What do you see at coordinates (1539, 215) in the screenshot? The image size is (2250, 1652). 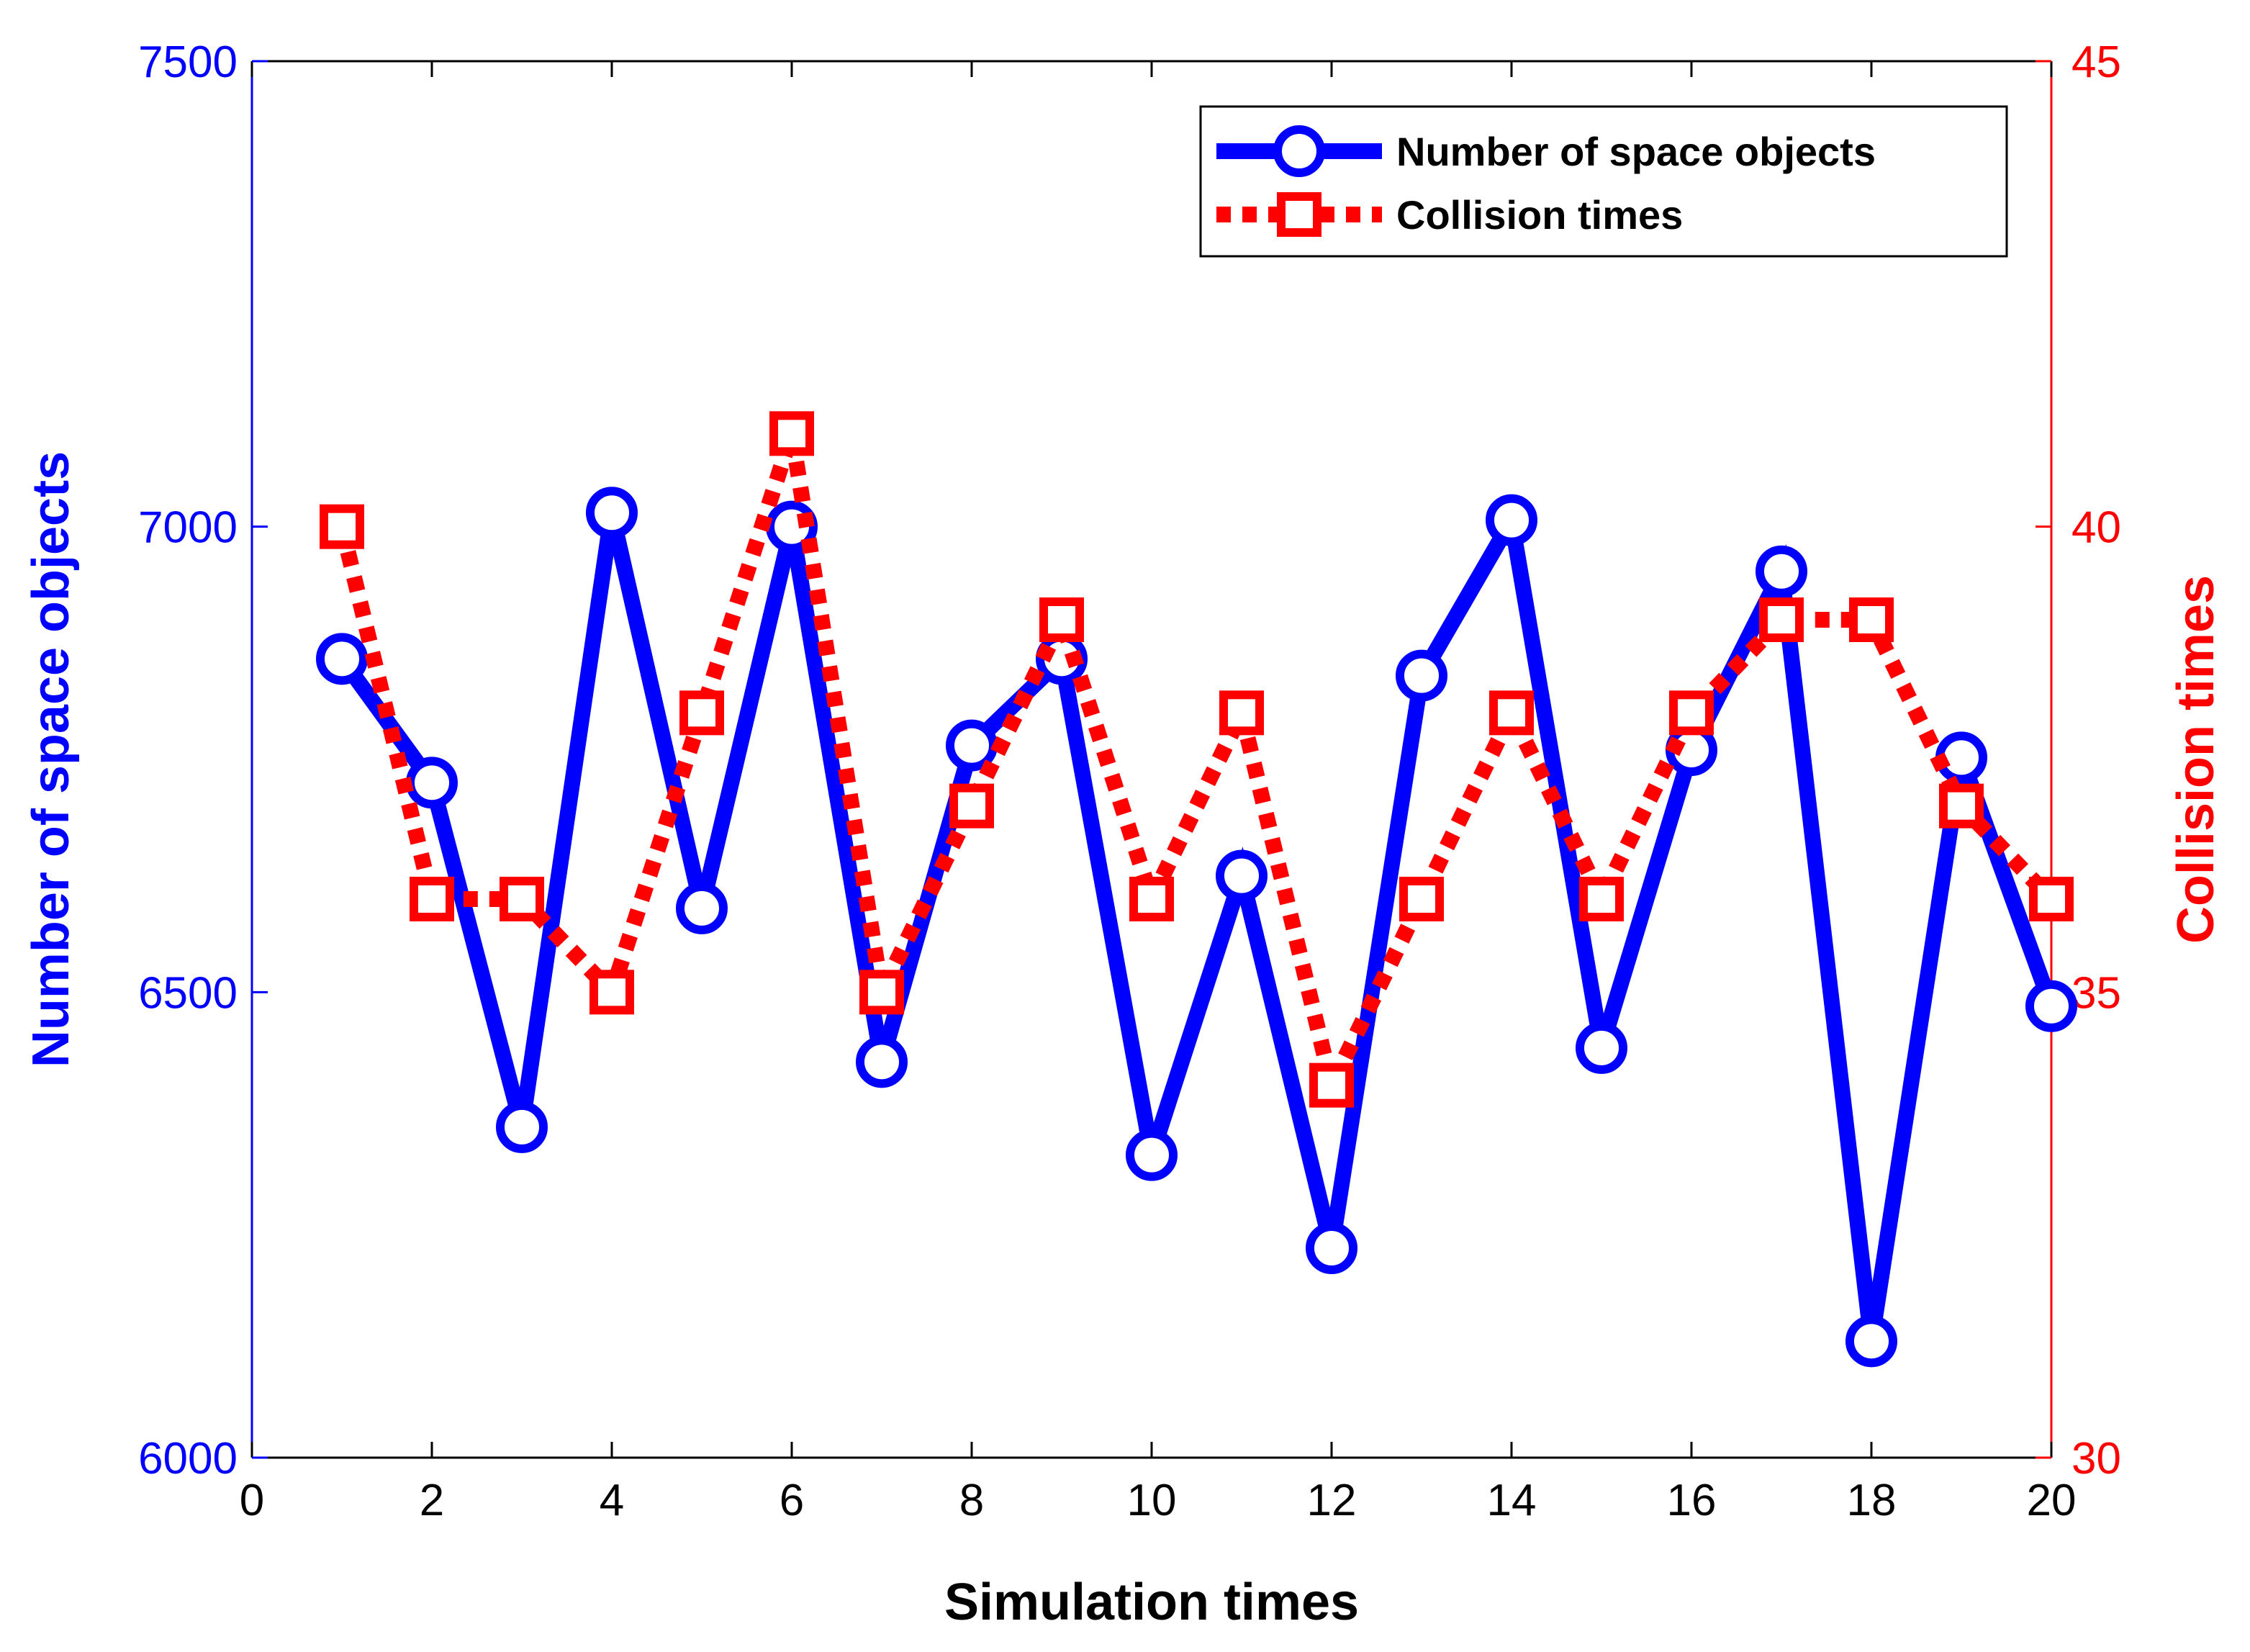 I see `legend-label-collision-times: Collision times` at bounding box center [1539, 215].